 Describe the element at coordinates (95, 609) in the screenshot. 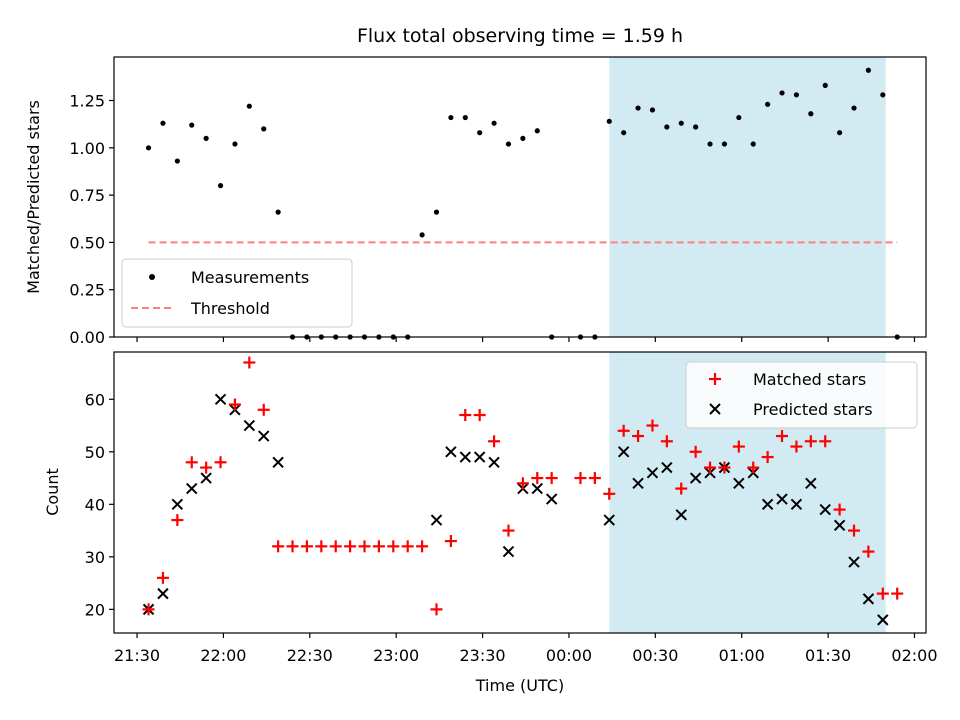

I see `y-tick-label: 20` at that location.